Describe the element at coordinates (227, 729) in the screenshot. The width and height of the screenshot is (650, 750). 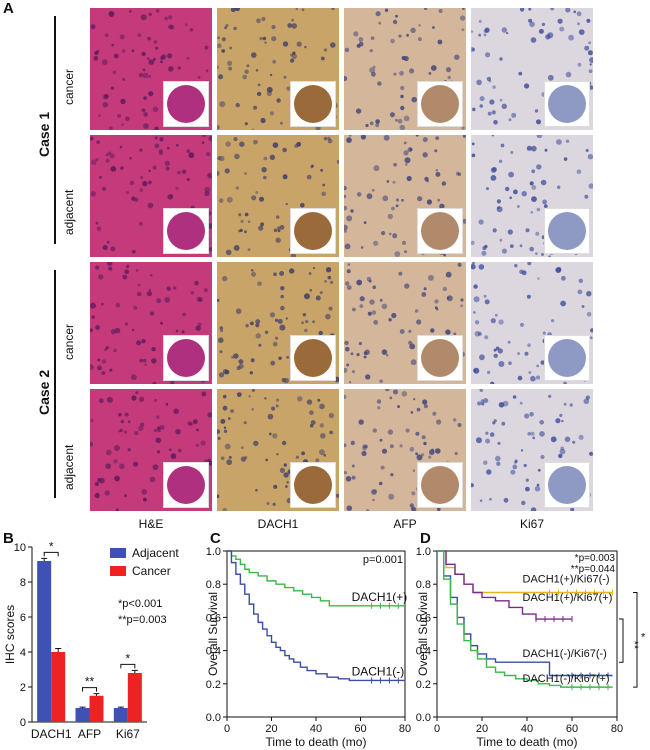
I see `x-tick-label: 0` at that location.